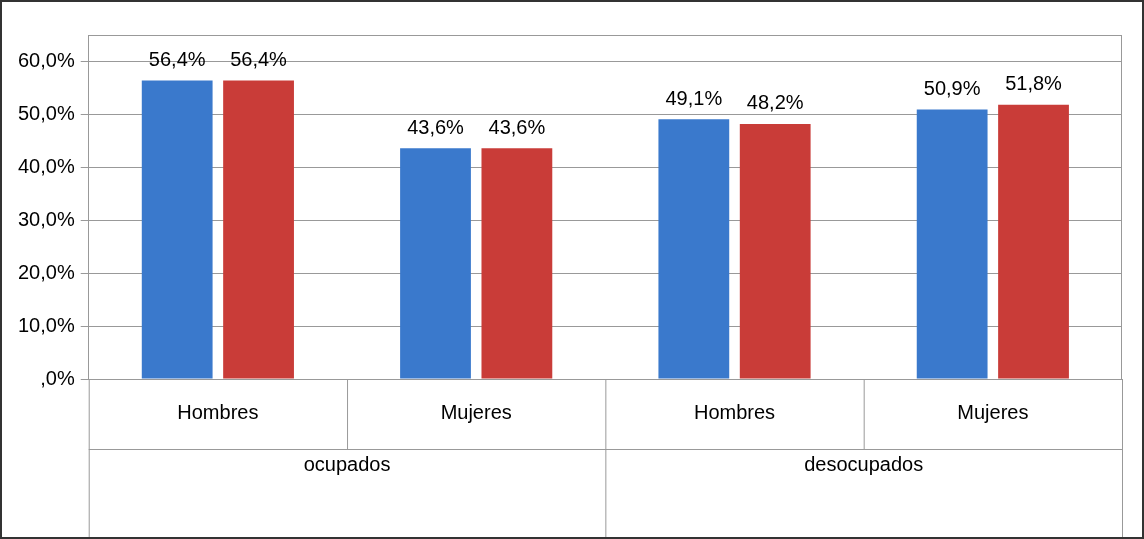 The width and height of the screenshot is (1144, 539). I want to click on y-tick-label: 60,0%, so click(46, 59).